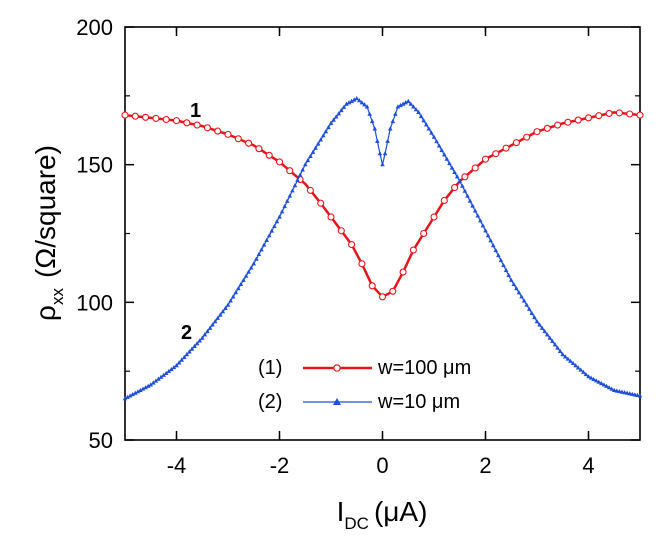 This screenshot has height=545, width=665. What do you see at coordinates (280, 465) in the screenshot?
I see `x-tick-label: -2` at bounding box center [280, 465].